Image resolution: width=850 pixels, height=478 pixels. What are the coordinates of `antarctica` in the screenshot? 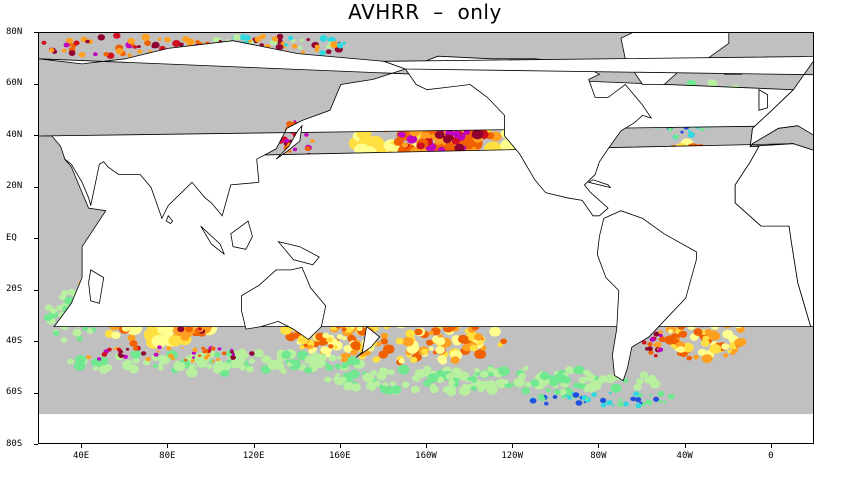 It's located at (426, 428).